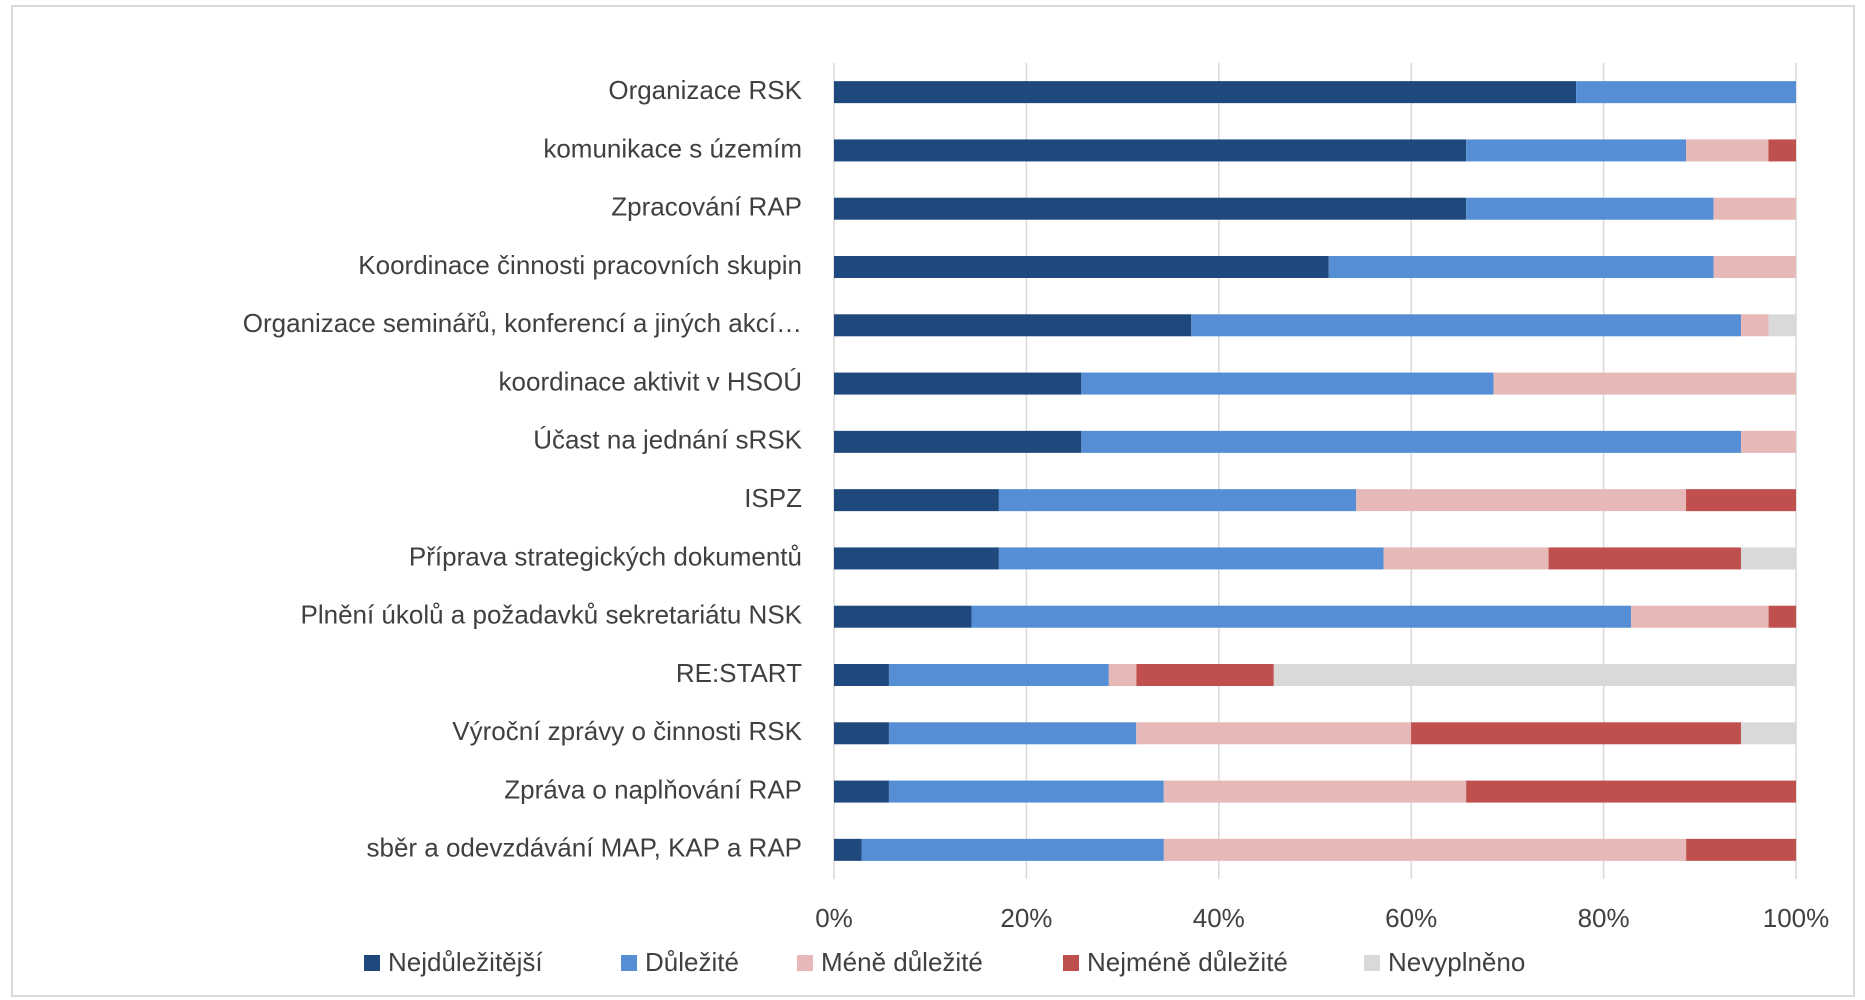  What do you see at coordinates (706, 207) in the screenshot?
I see `y-tick-label: Zpracování RAP` at bounding box center [706, 207].